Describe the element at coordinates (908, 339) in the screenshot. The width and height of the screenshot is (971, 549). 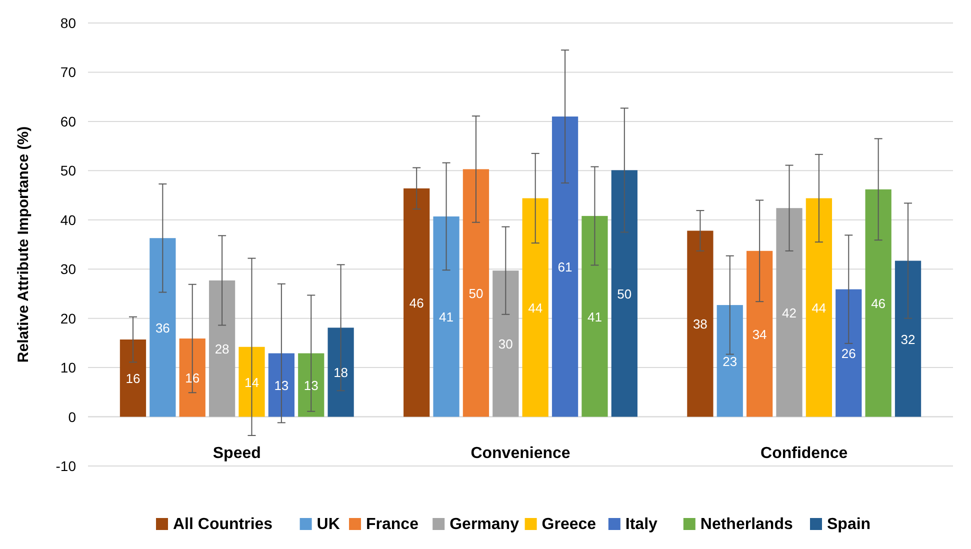
I see `data-label: 32` at that location.